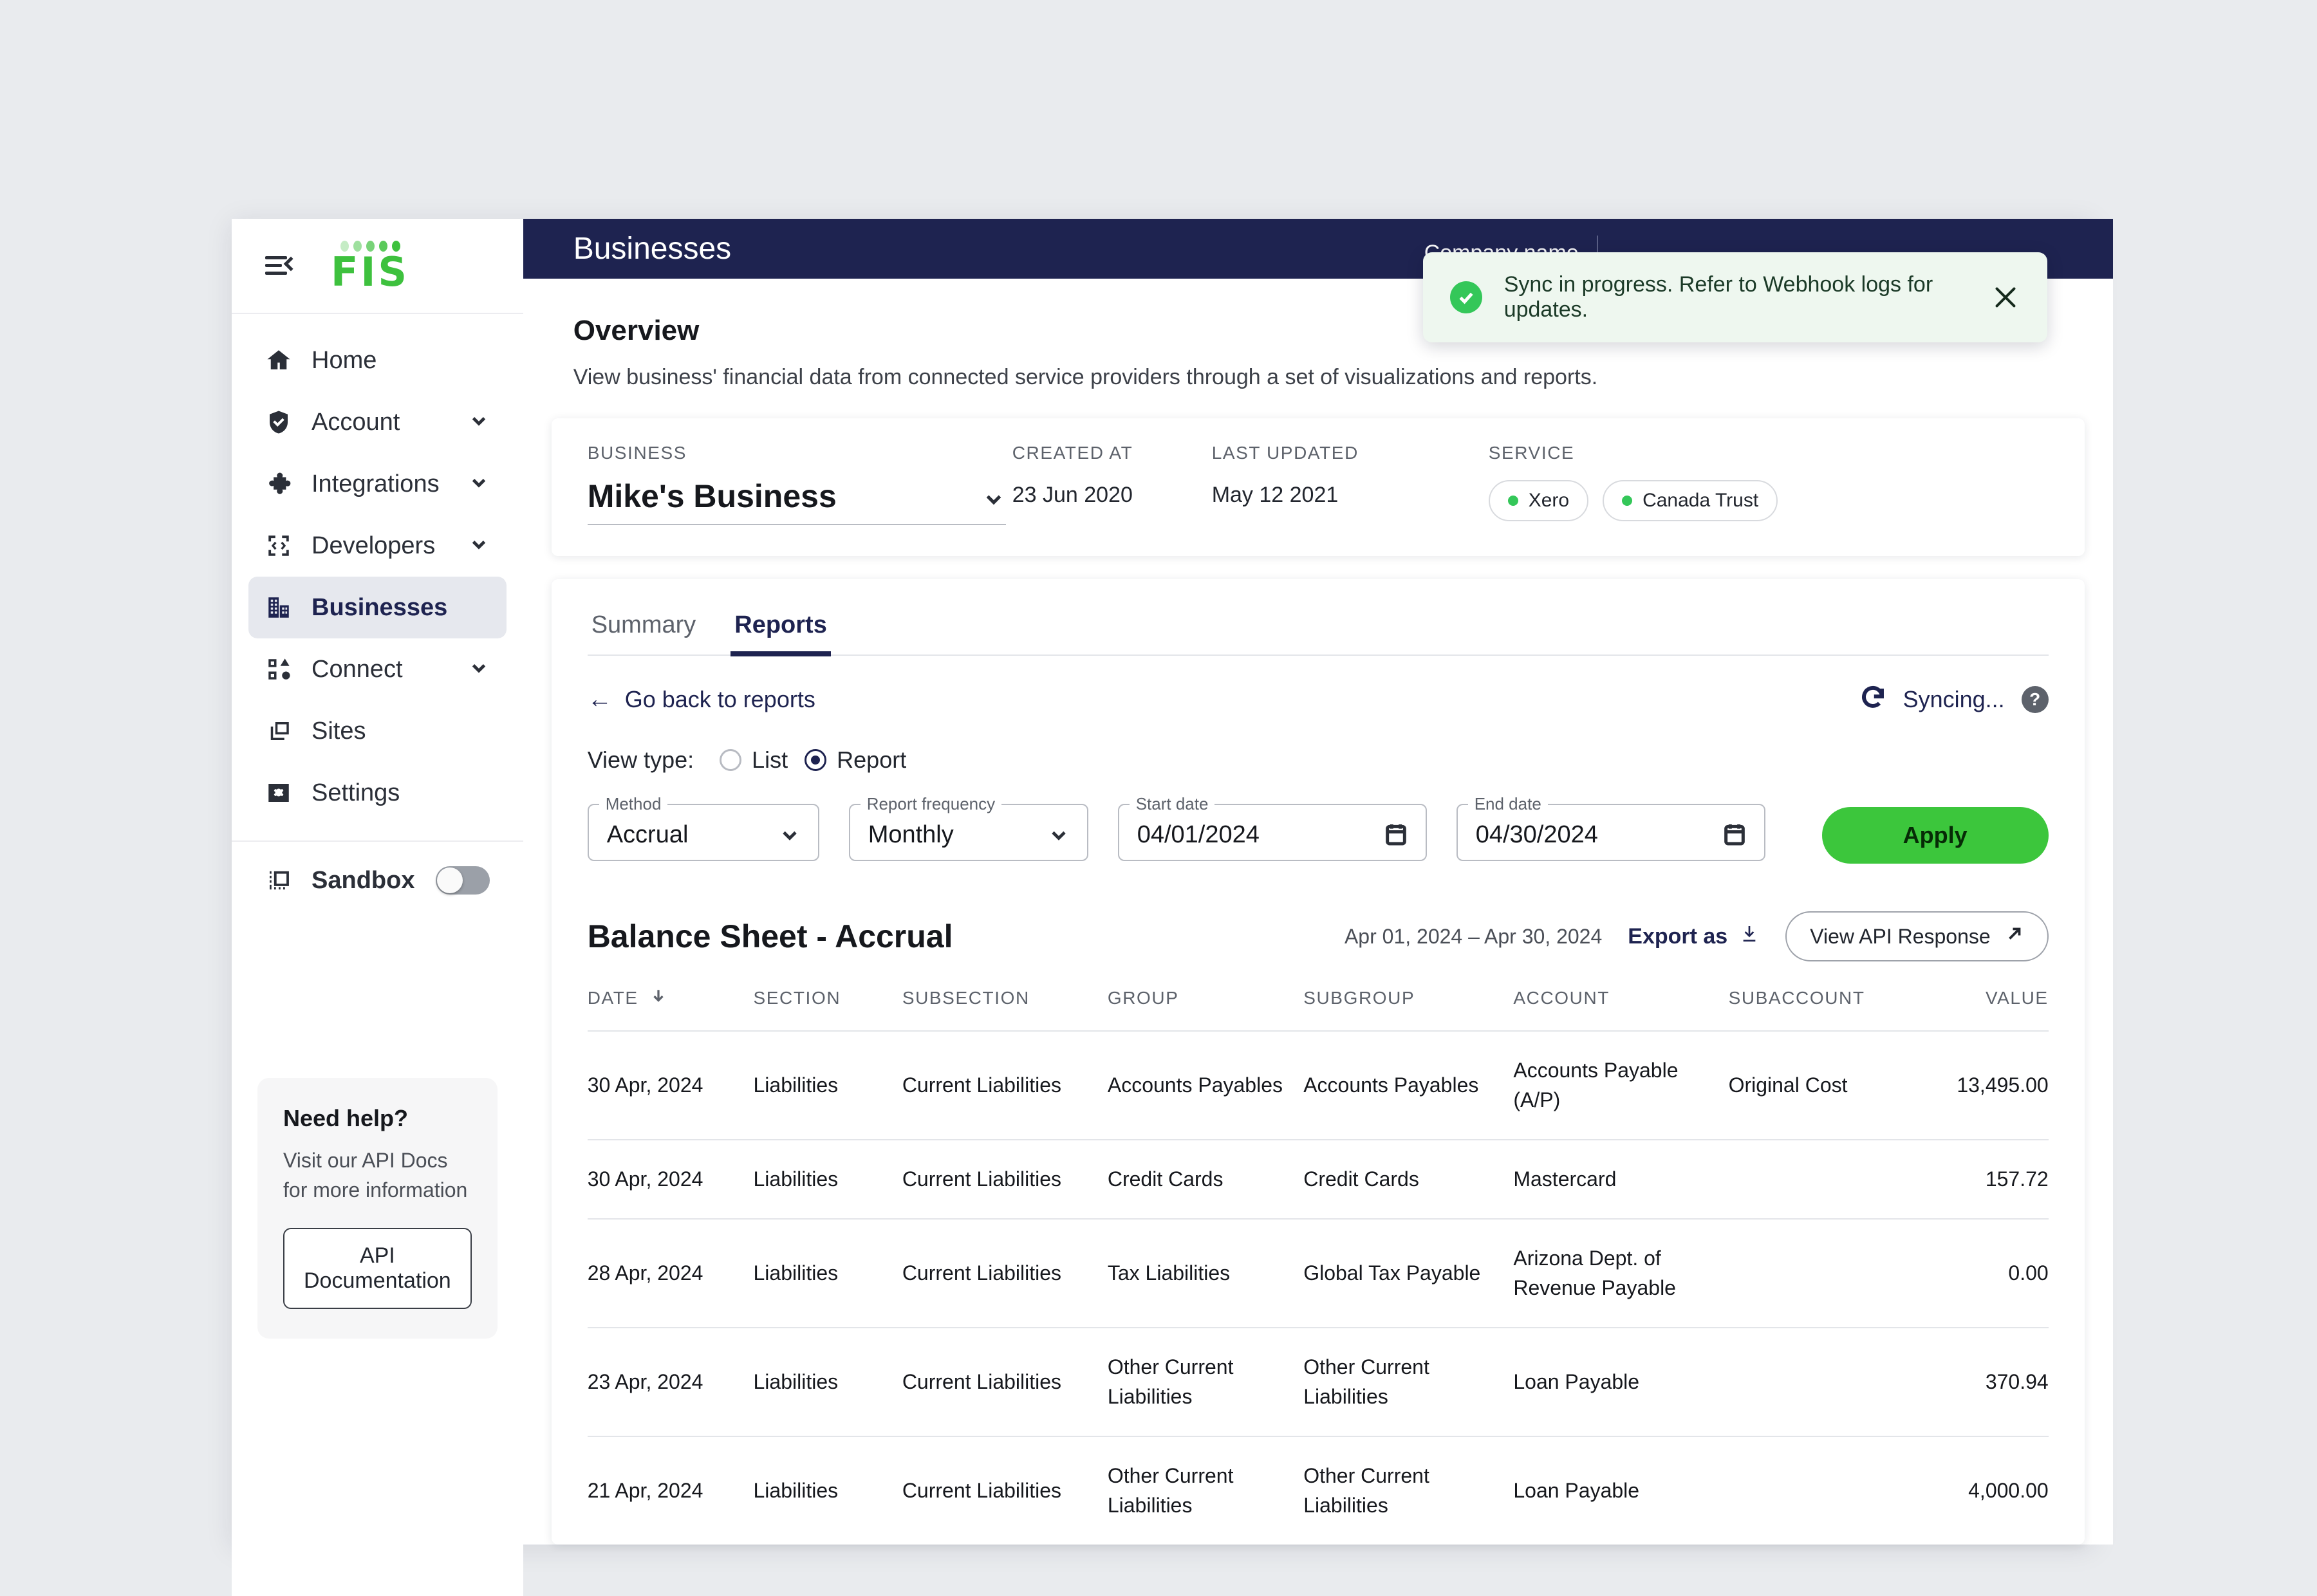 This screenshot has width=2317, height=1596. What do you see at coordinates (1409, 1382) in the screenshot?
I see `cell-subgroup: Other Current Liabilities` at bounding box center [1409, 1382].